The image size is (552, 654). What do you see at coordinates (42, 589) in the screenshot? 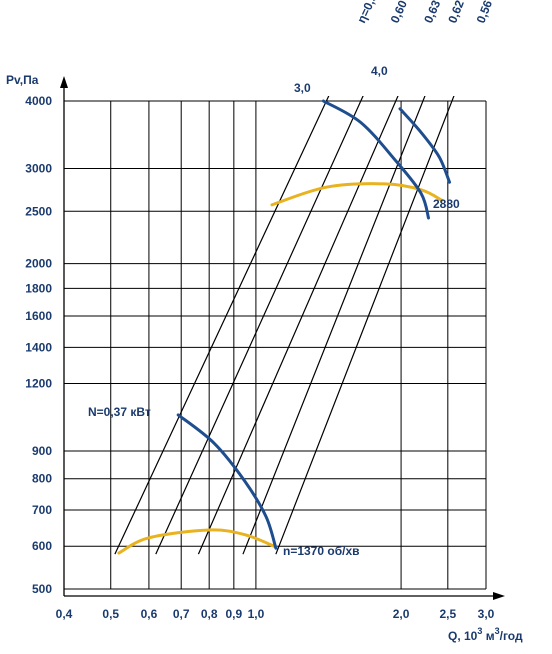
I see `y-tick-label: 500` at bounding box center [42, 589].